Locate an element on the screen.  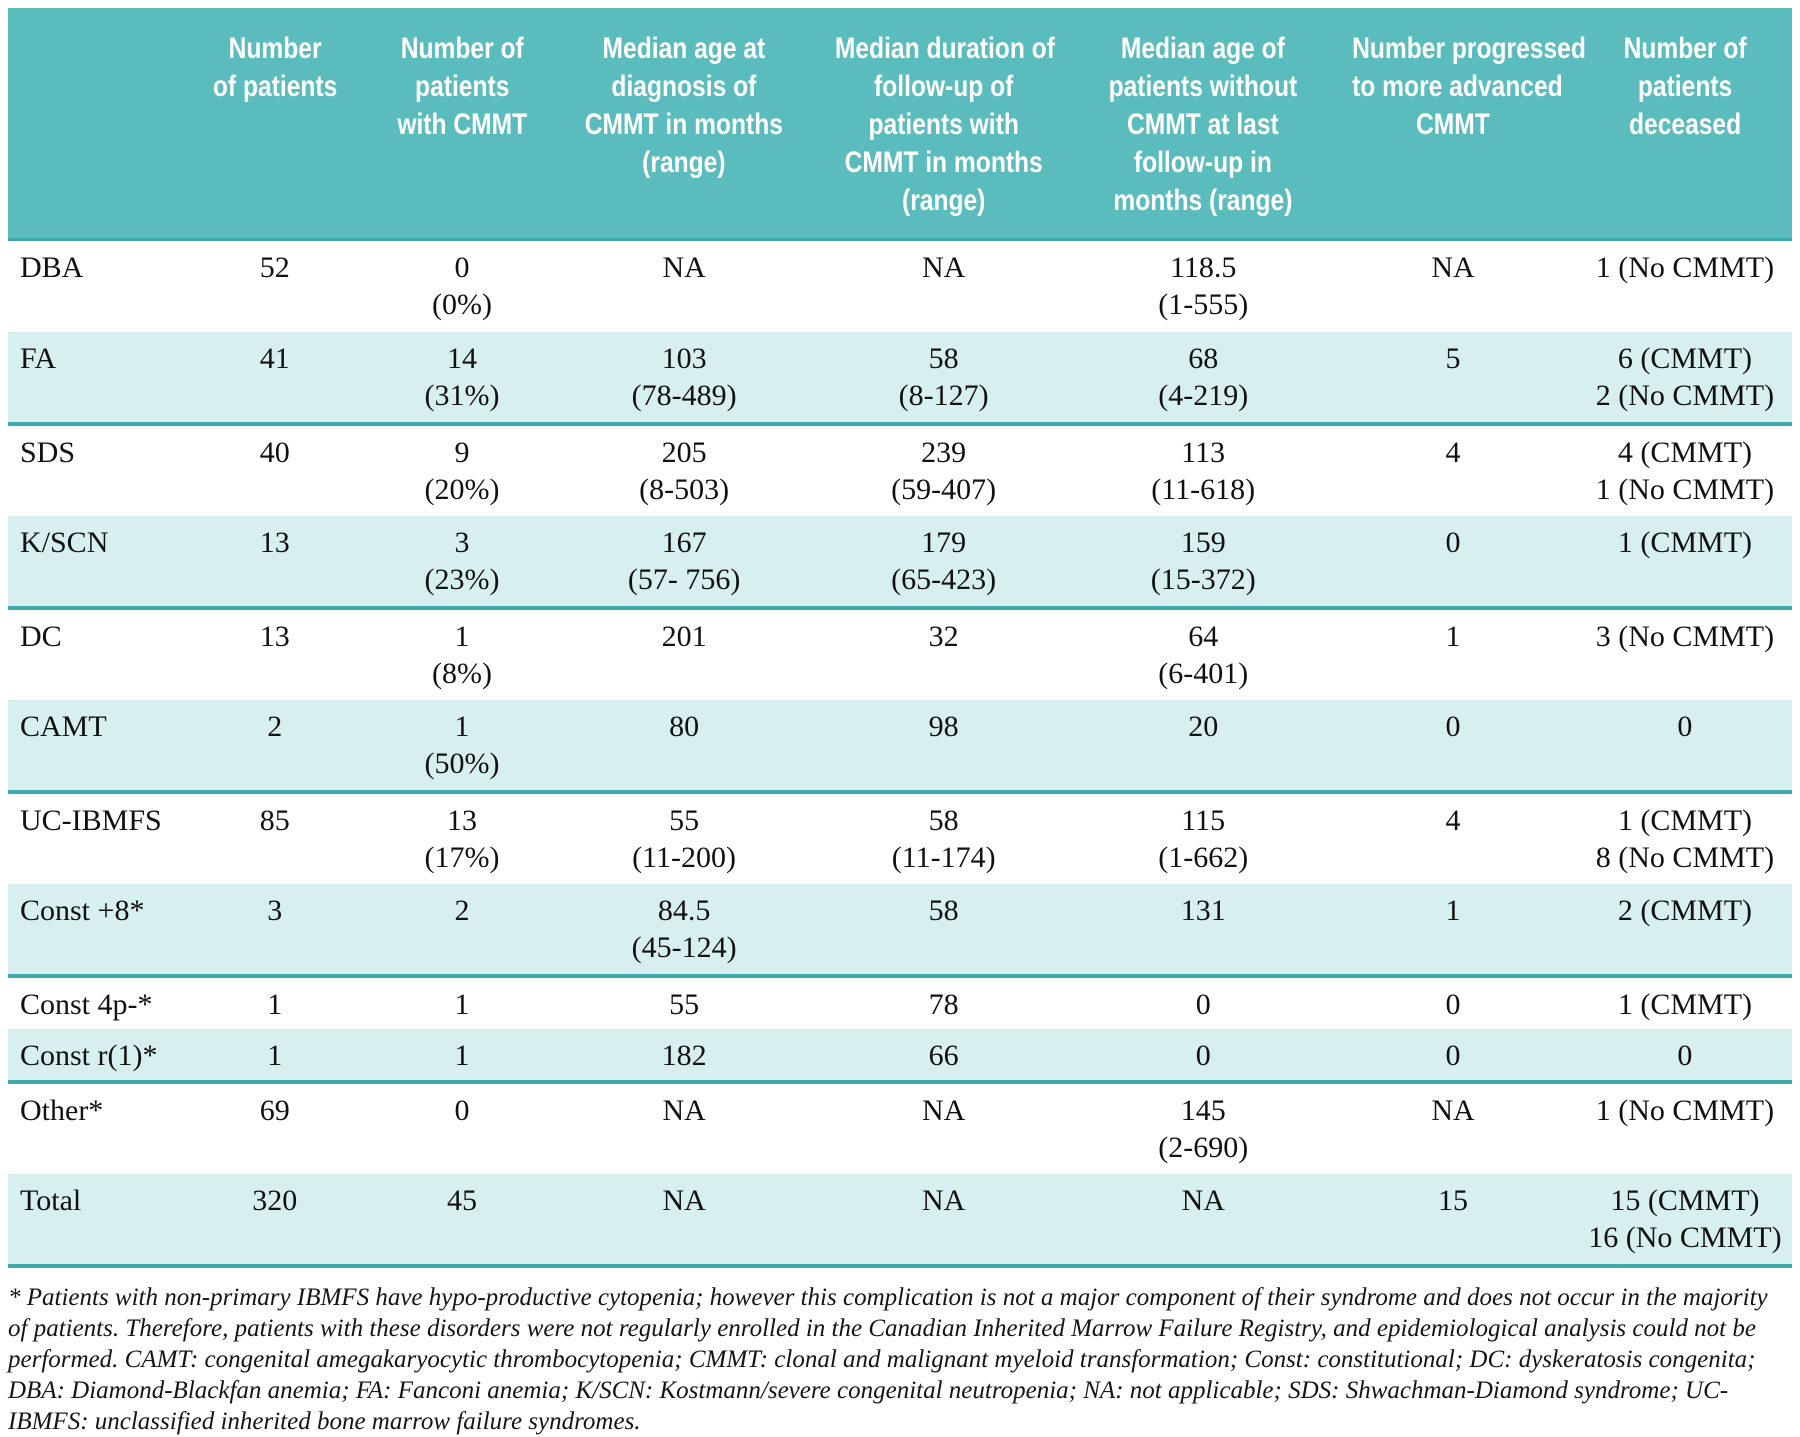
table-row: DC 13 1 (8%) 201 32 64 (6-401) 1 3 (No CMMT) is located at coordinates (900, 653).